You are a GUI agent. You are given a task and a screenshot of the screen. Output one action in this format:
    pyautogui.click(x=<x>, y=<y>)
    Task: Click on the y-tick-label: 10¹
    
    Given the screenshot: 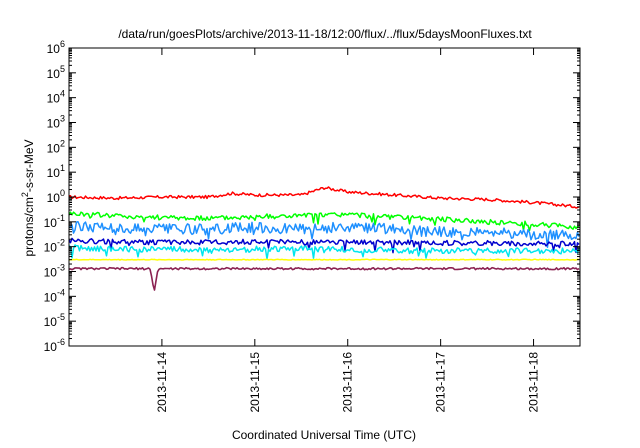 What is the action you would take?
    pyautogui.click(x=56, y=171)
    